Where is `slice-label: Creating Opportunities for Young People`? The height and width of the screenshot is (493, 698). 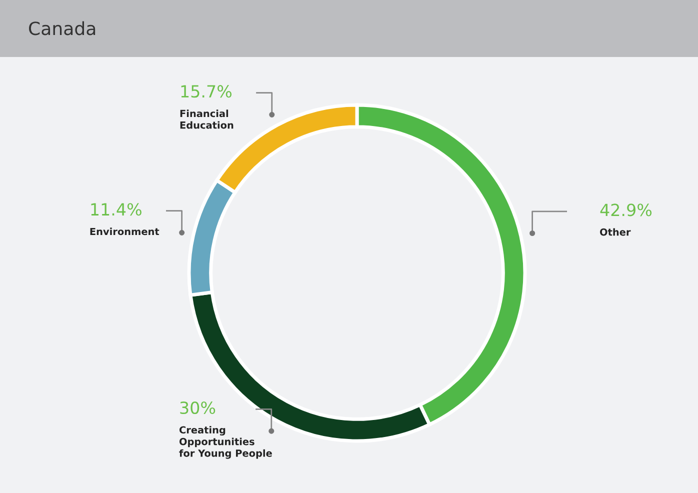 slice-label: Creating Opportunities for Young People is located at coordinates (225, 442).